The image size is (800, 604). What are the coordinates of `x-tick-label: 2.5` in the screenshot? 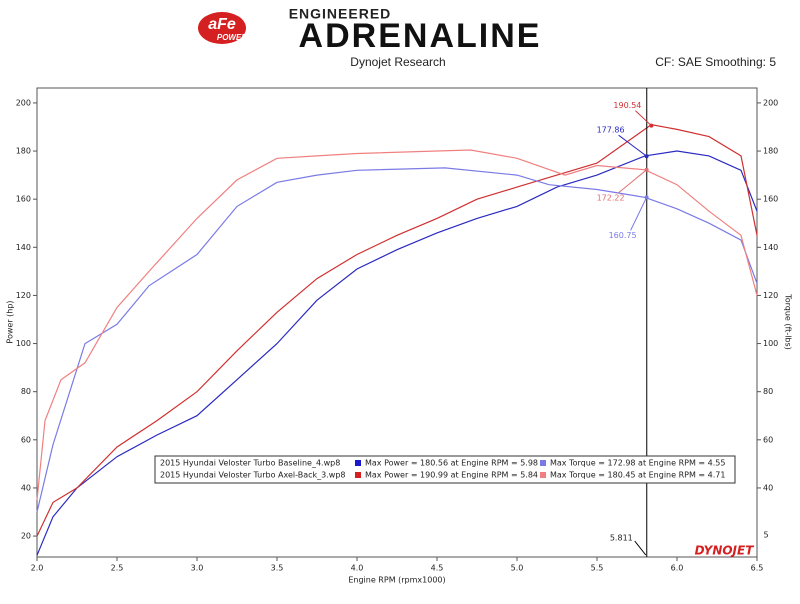 It's located at (117, 568).